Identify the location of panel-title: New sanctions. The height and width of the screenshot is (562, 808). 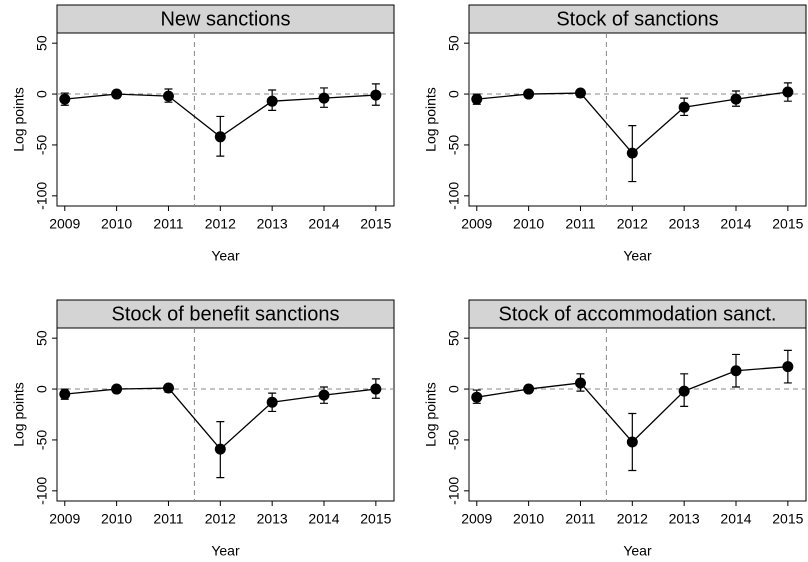
(225, 19).